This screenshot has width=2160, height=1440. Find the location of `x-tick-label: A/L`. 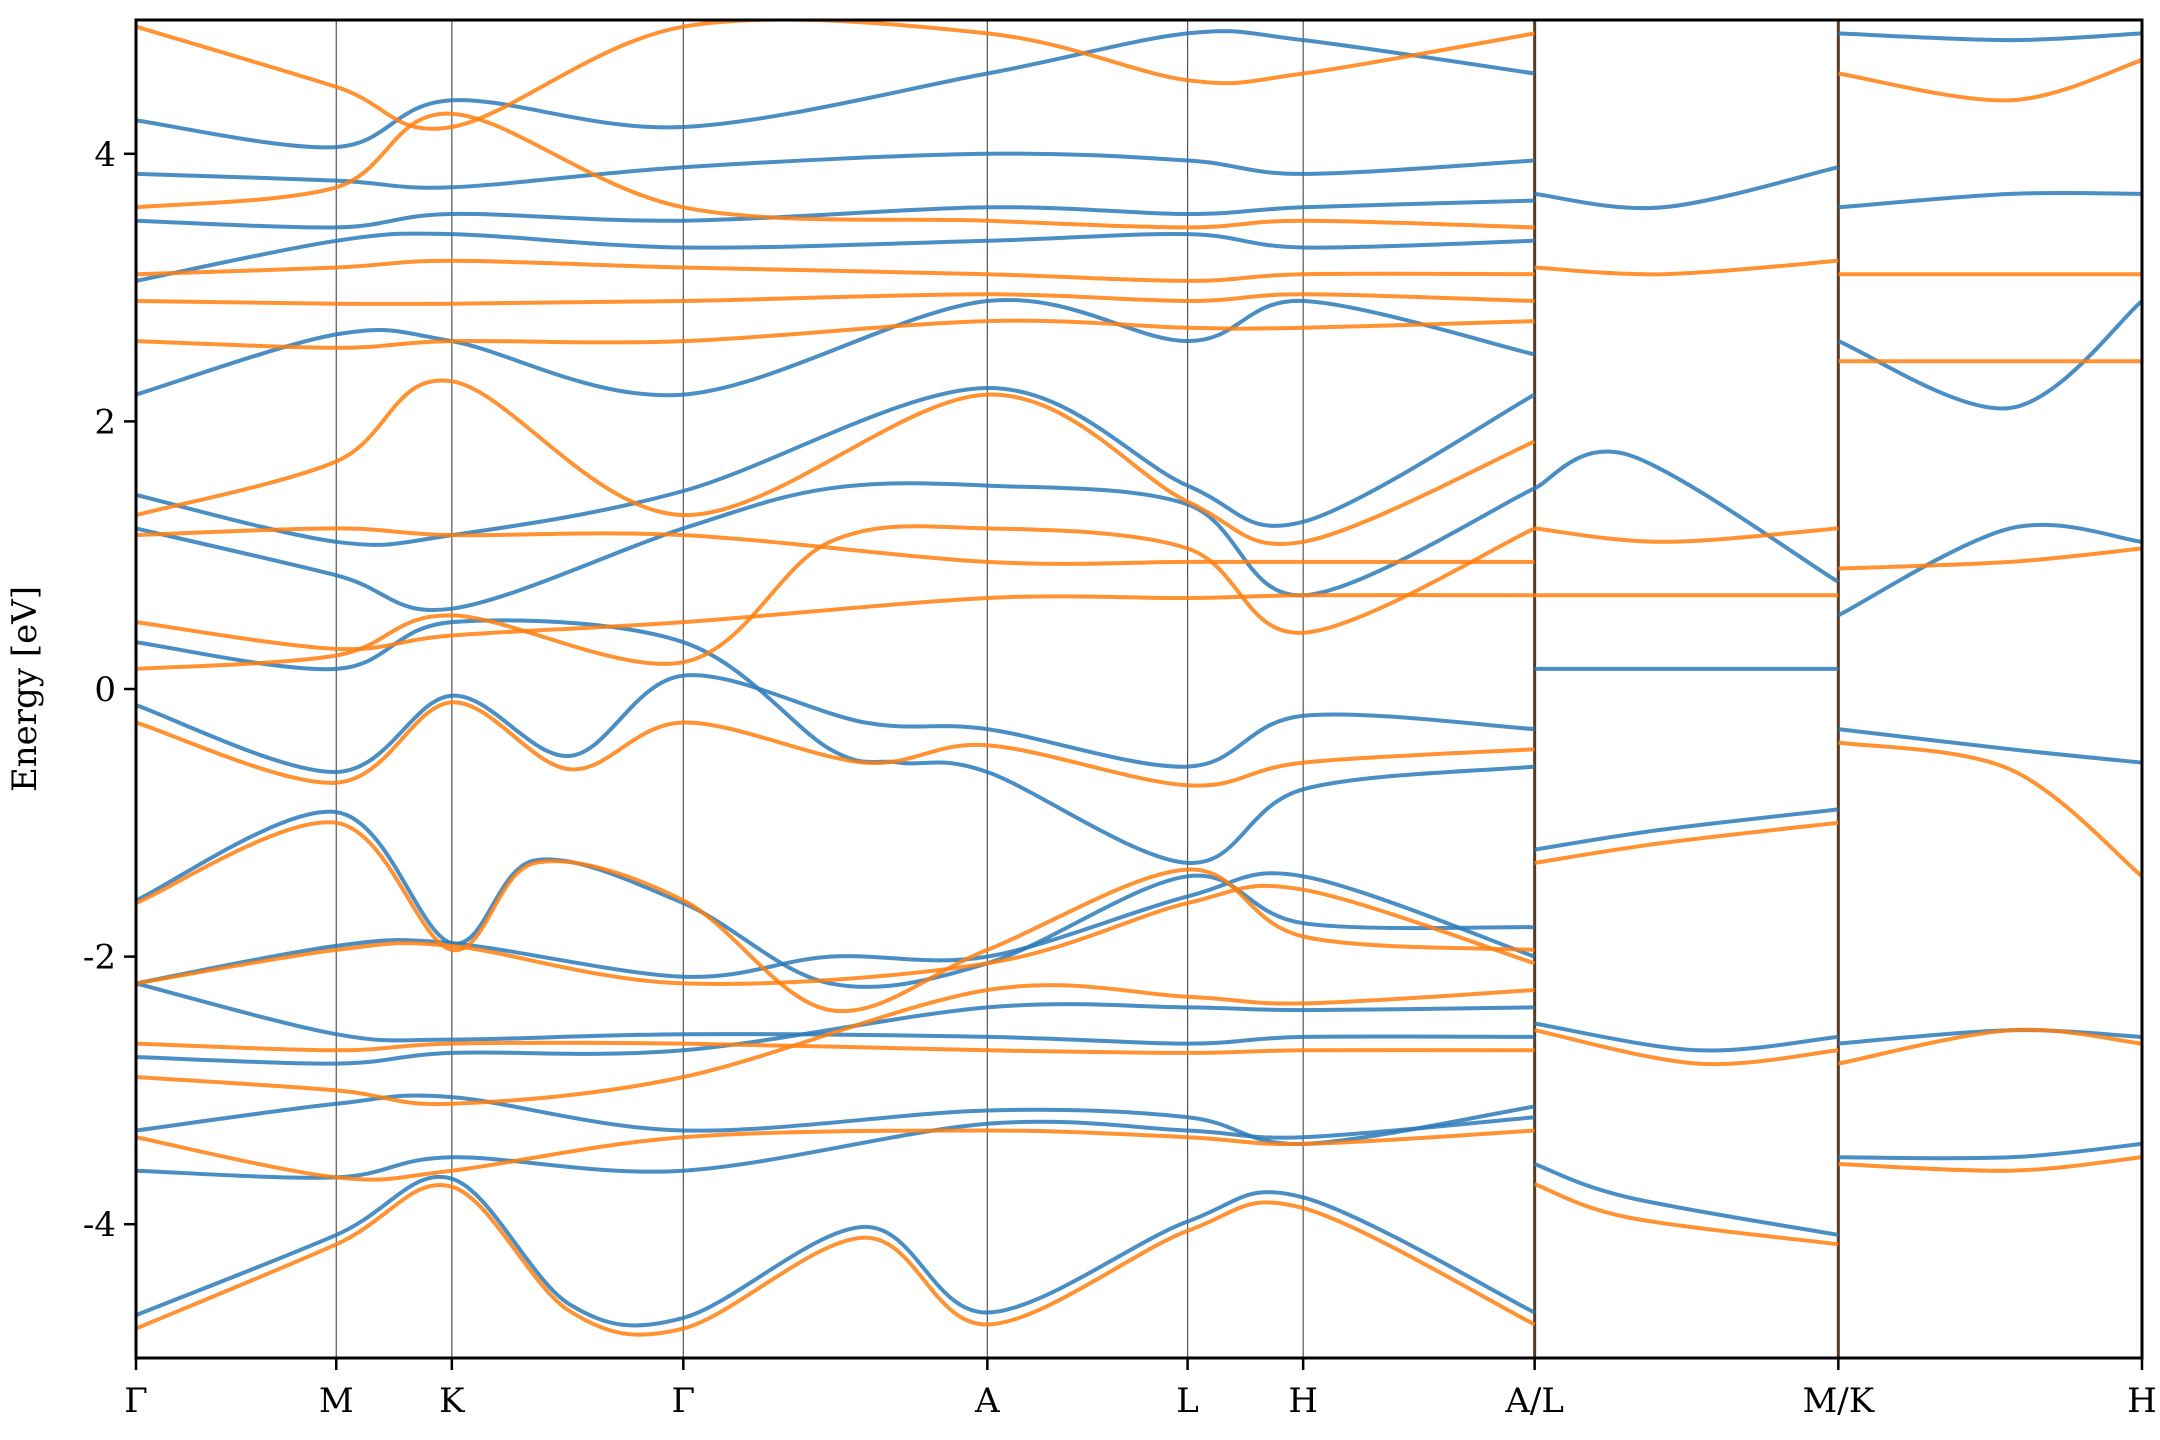

x-tick-label: A/L is located at coordinates (1534, 1401).